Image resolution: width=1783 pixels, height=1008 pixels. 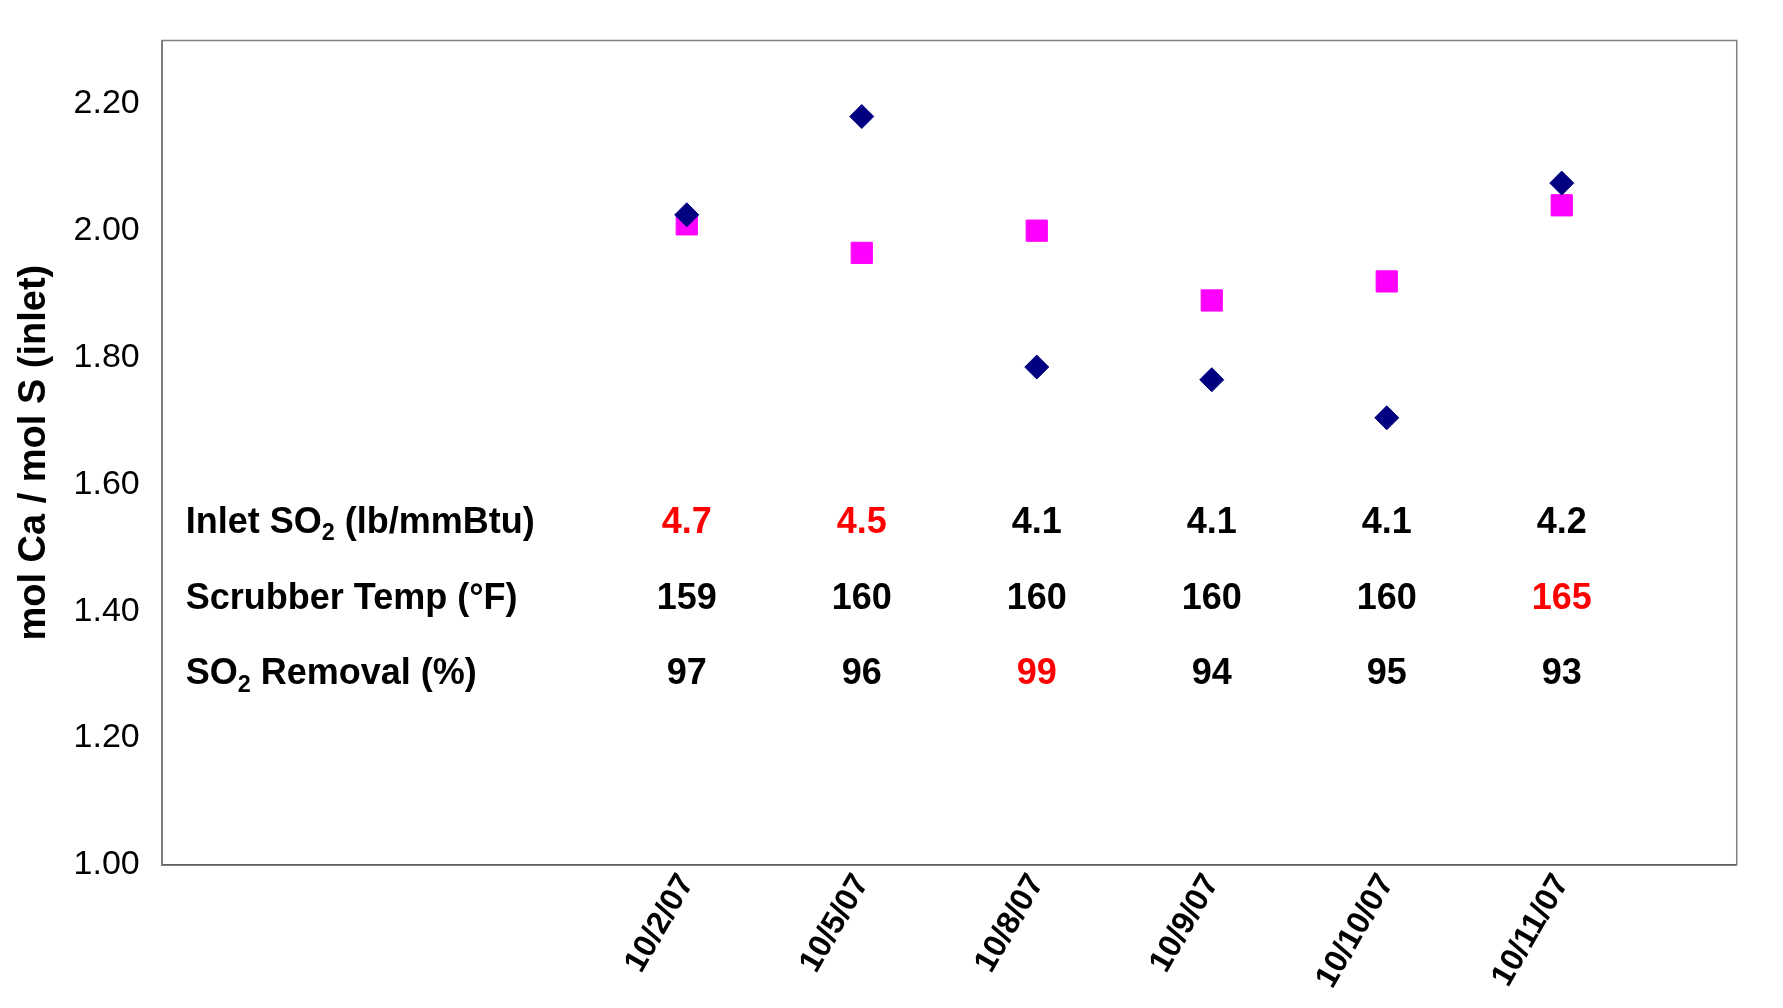 I want to click on y-tick-label: 2.00, so click(x=106, y=228).